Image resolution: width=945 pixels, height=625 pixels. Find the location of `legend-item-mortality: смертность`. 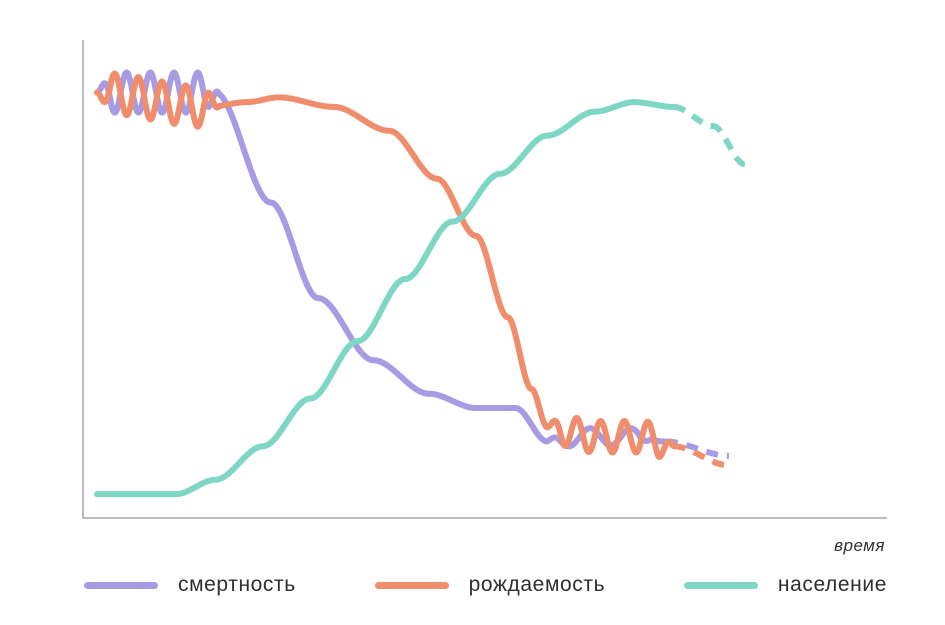

legend-item-mortality: смертность is located at coordinates (190, 585).